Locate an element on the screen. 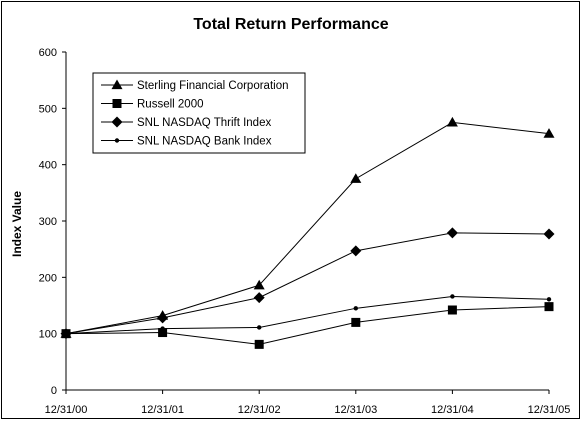  y-tick-label: 400 is located at coordinates (48, 166).